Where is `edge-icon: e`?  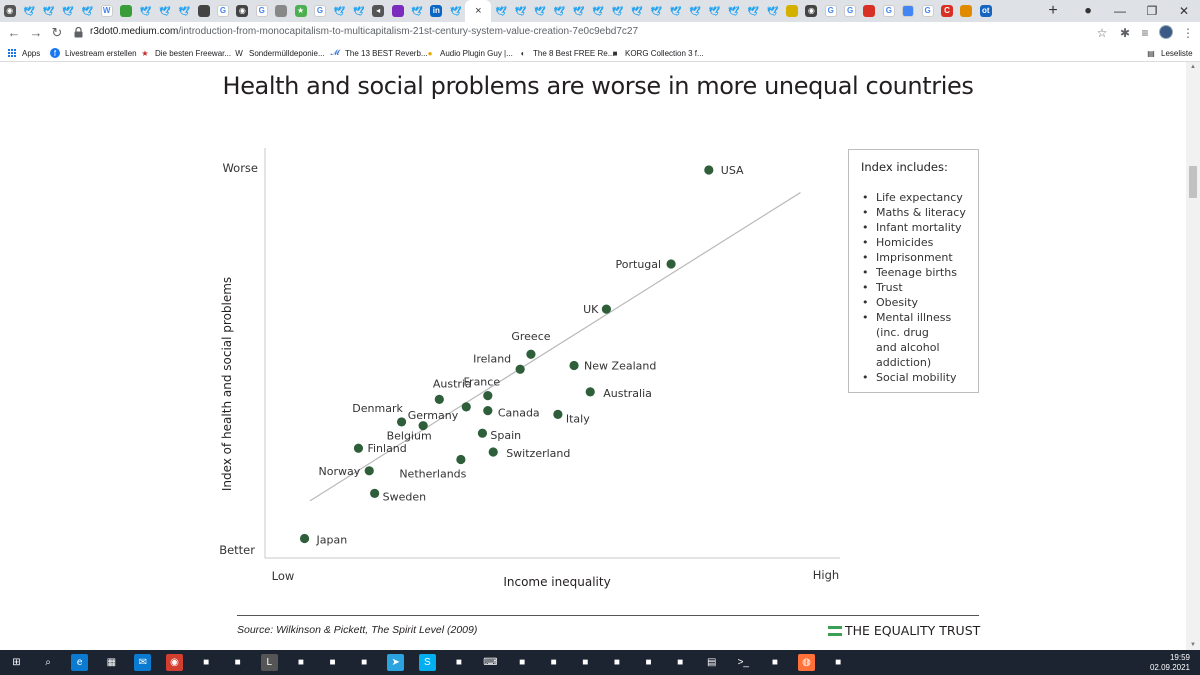 edge-icon: e is located at coordinates (80, 662).